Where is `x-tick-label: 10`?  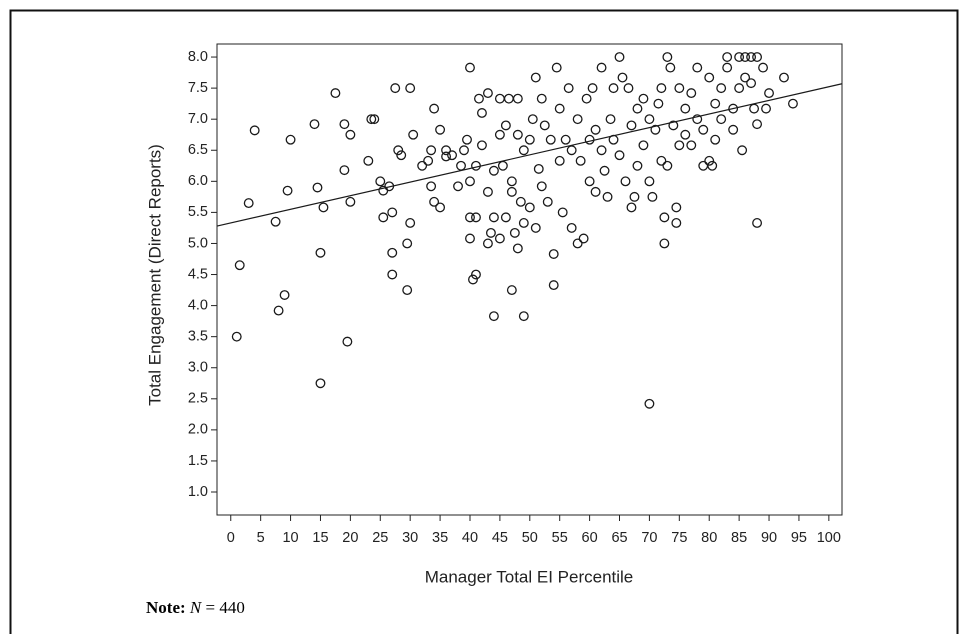 x-tick-label: 10 is located at coordinates (290, 538).